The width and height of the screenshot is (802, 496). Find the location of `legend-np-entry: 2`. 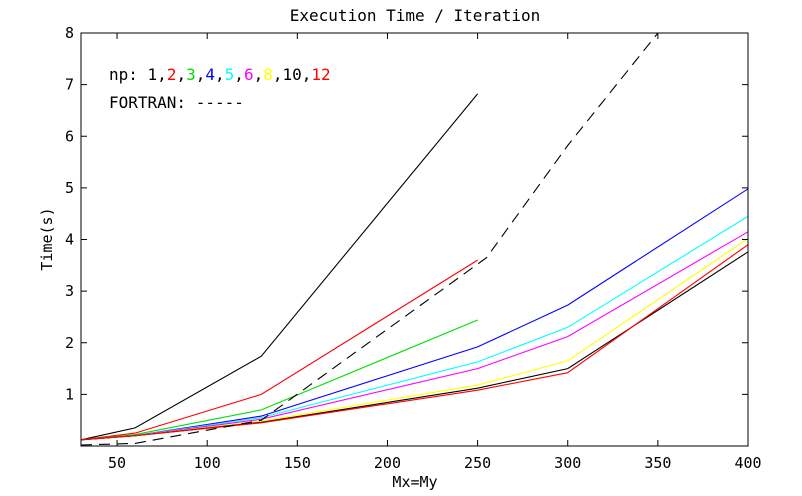

legend-np-entry: 2 is located at coordinates (172, 74).